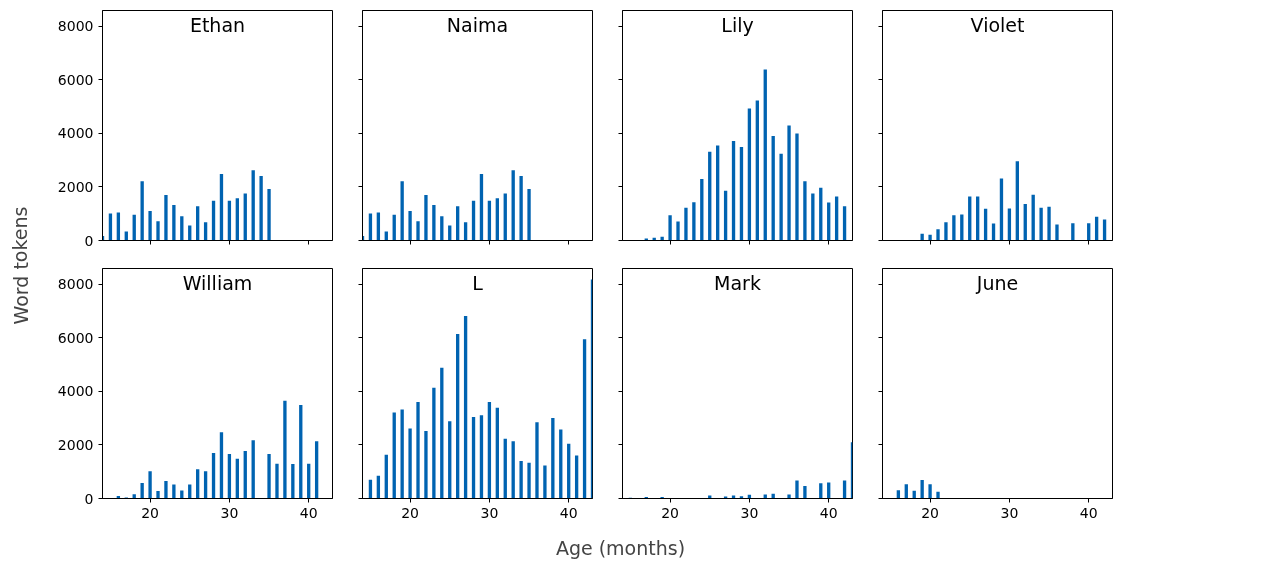  Describe the element at coordinates (620, 547) in the screenshot. I see `x-axis-title: Age (months)` at that location.